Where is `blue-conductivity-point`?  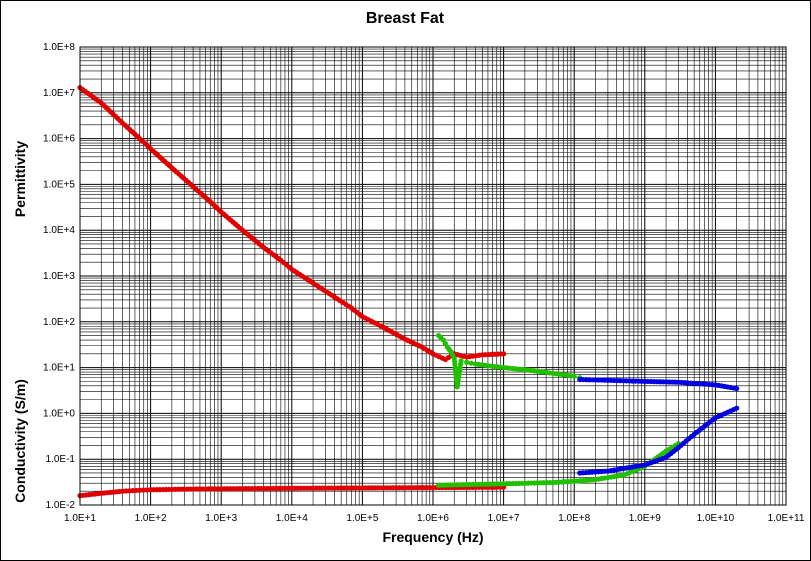 blue-conductivity-point is located at coordinates (737, 408).